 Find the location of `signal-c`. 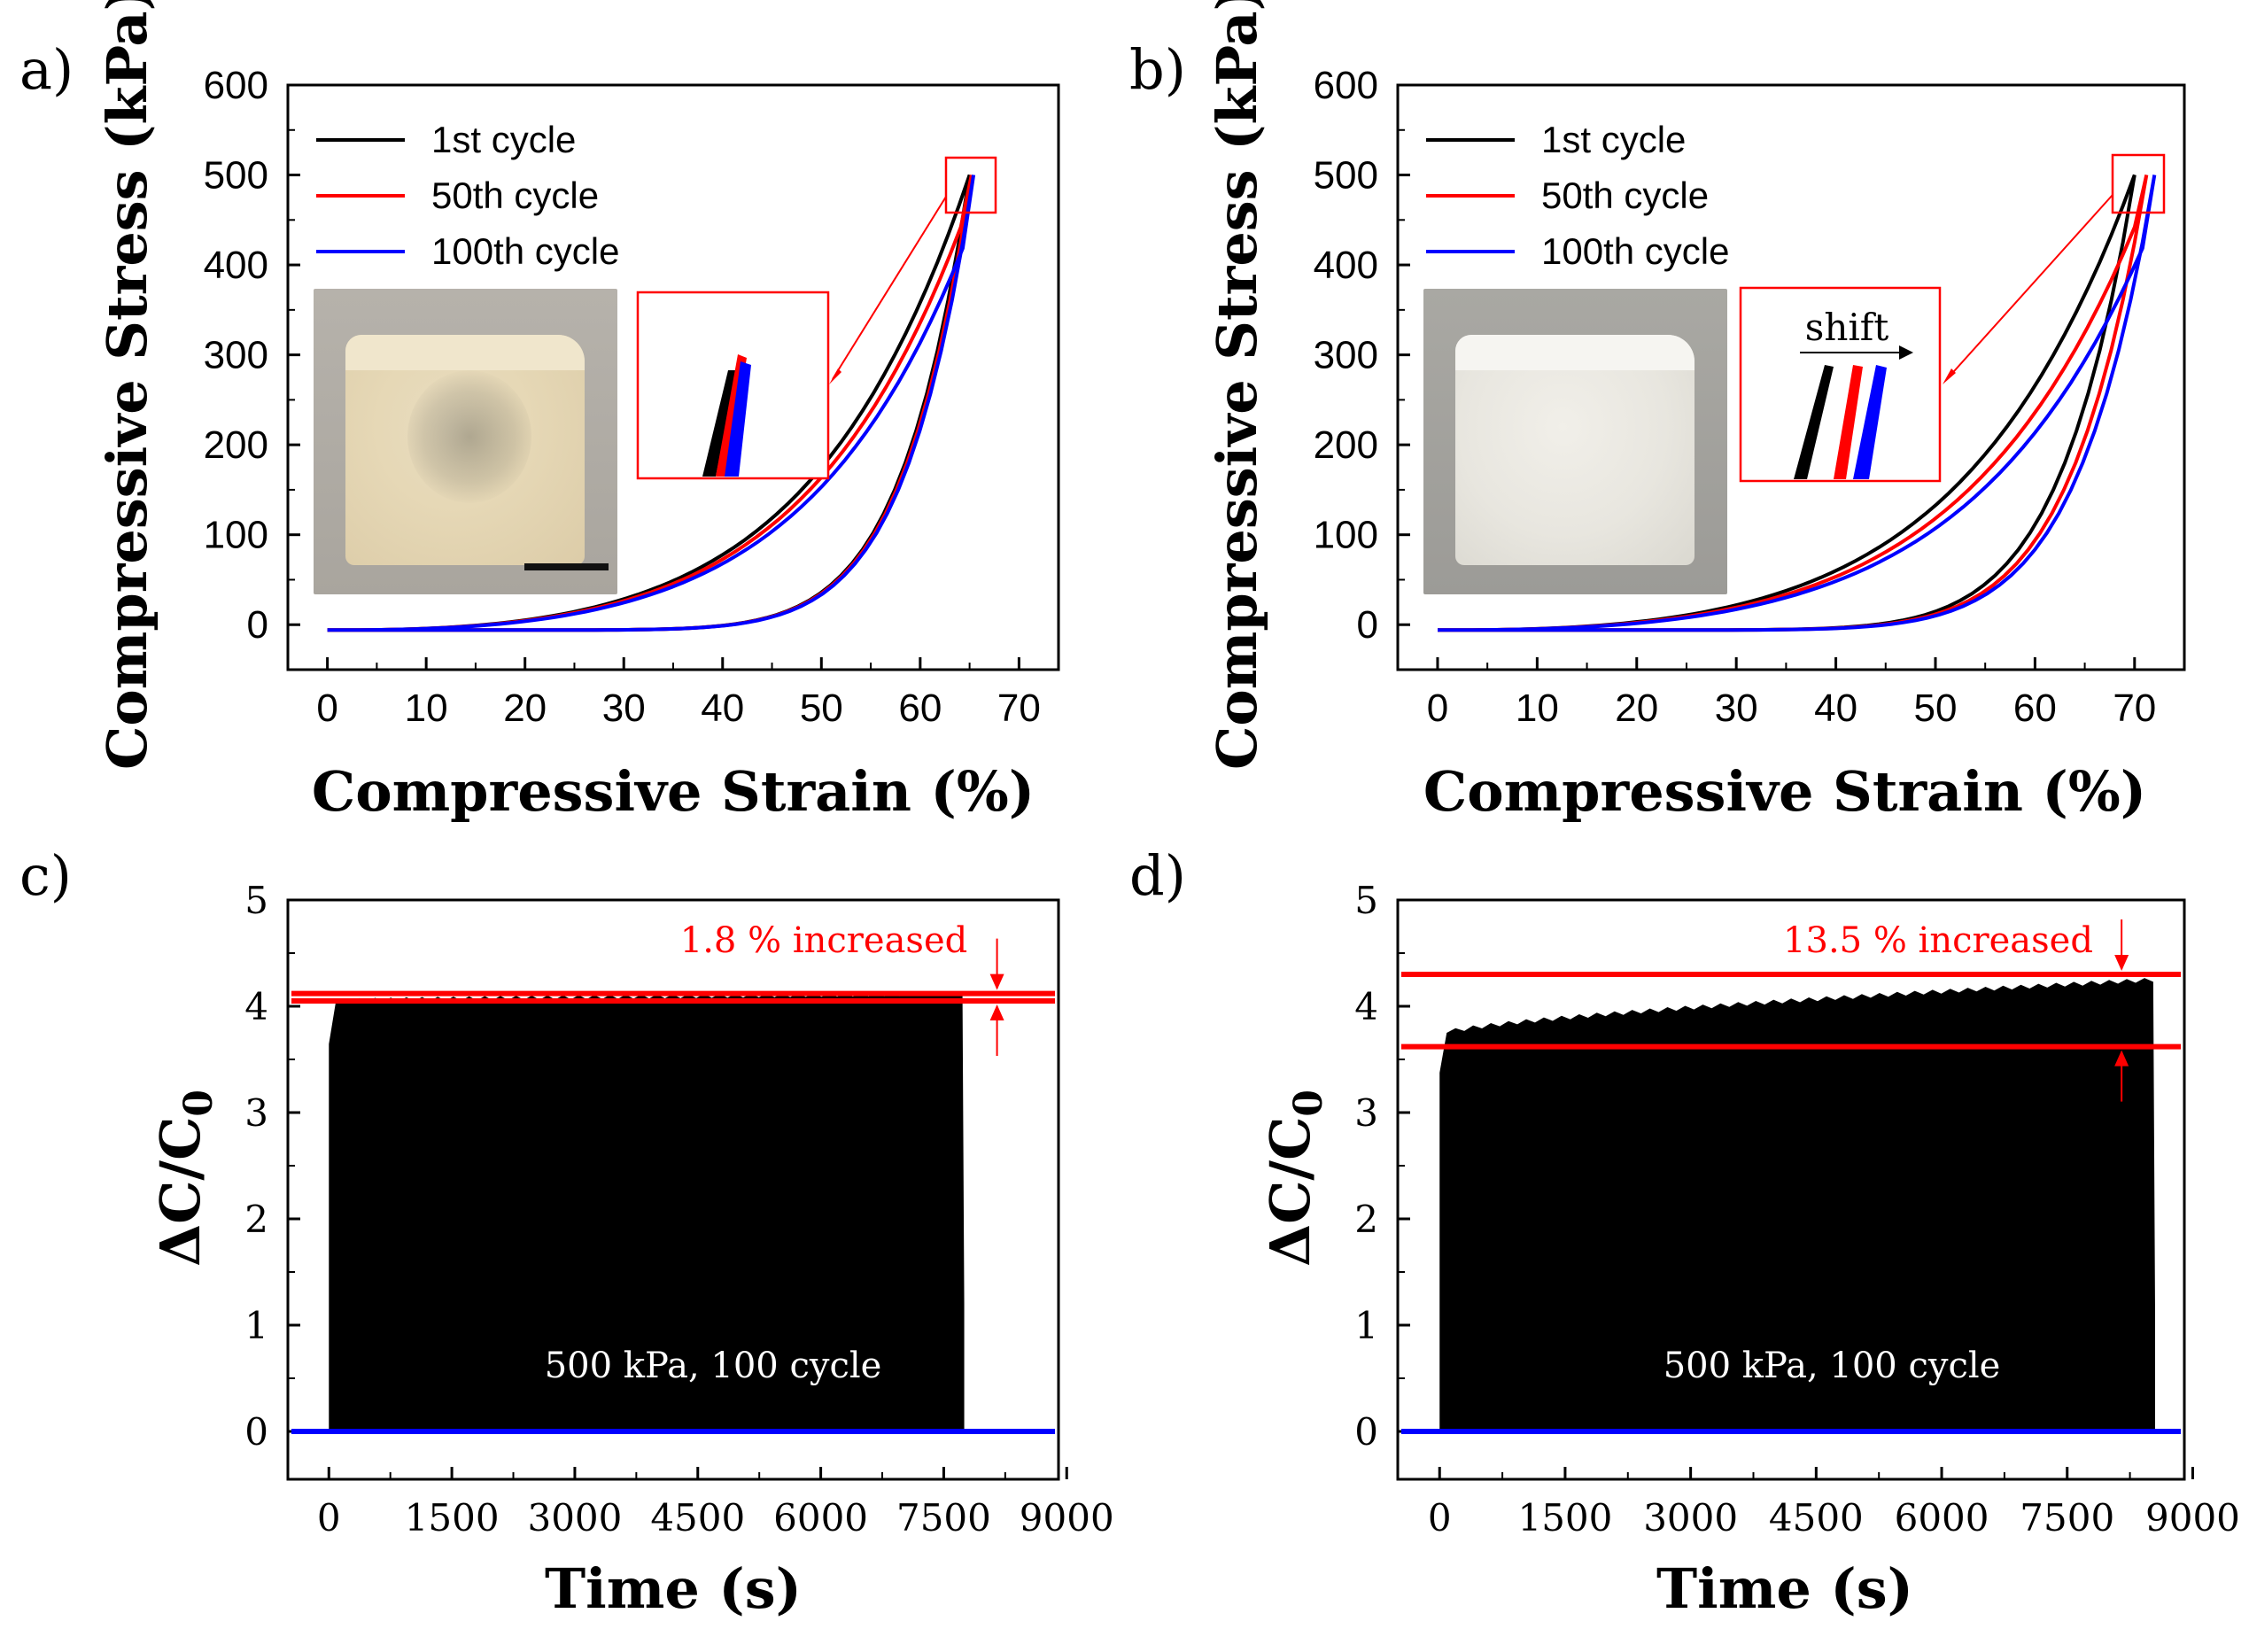

signal-c is located at coordinates (673, 1212).